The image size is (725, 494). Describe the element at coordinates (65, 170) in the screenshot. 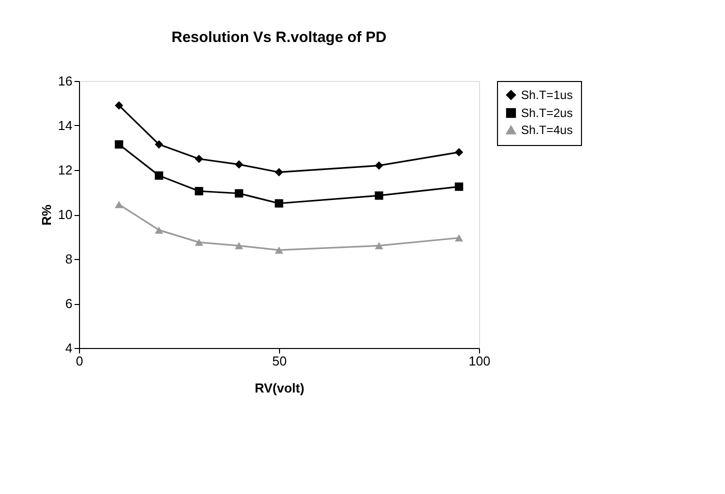

I see `y-tick-label: 12` at that location.